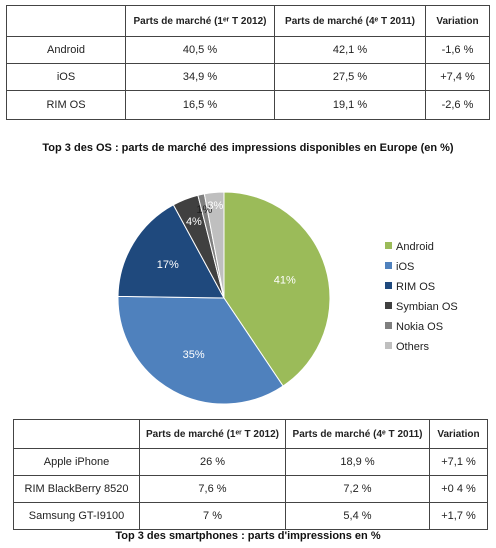 The image size is (496, 548). I want to click on legend-label: Android, so click(415, 247).